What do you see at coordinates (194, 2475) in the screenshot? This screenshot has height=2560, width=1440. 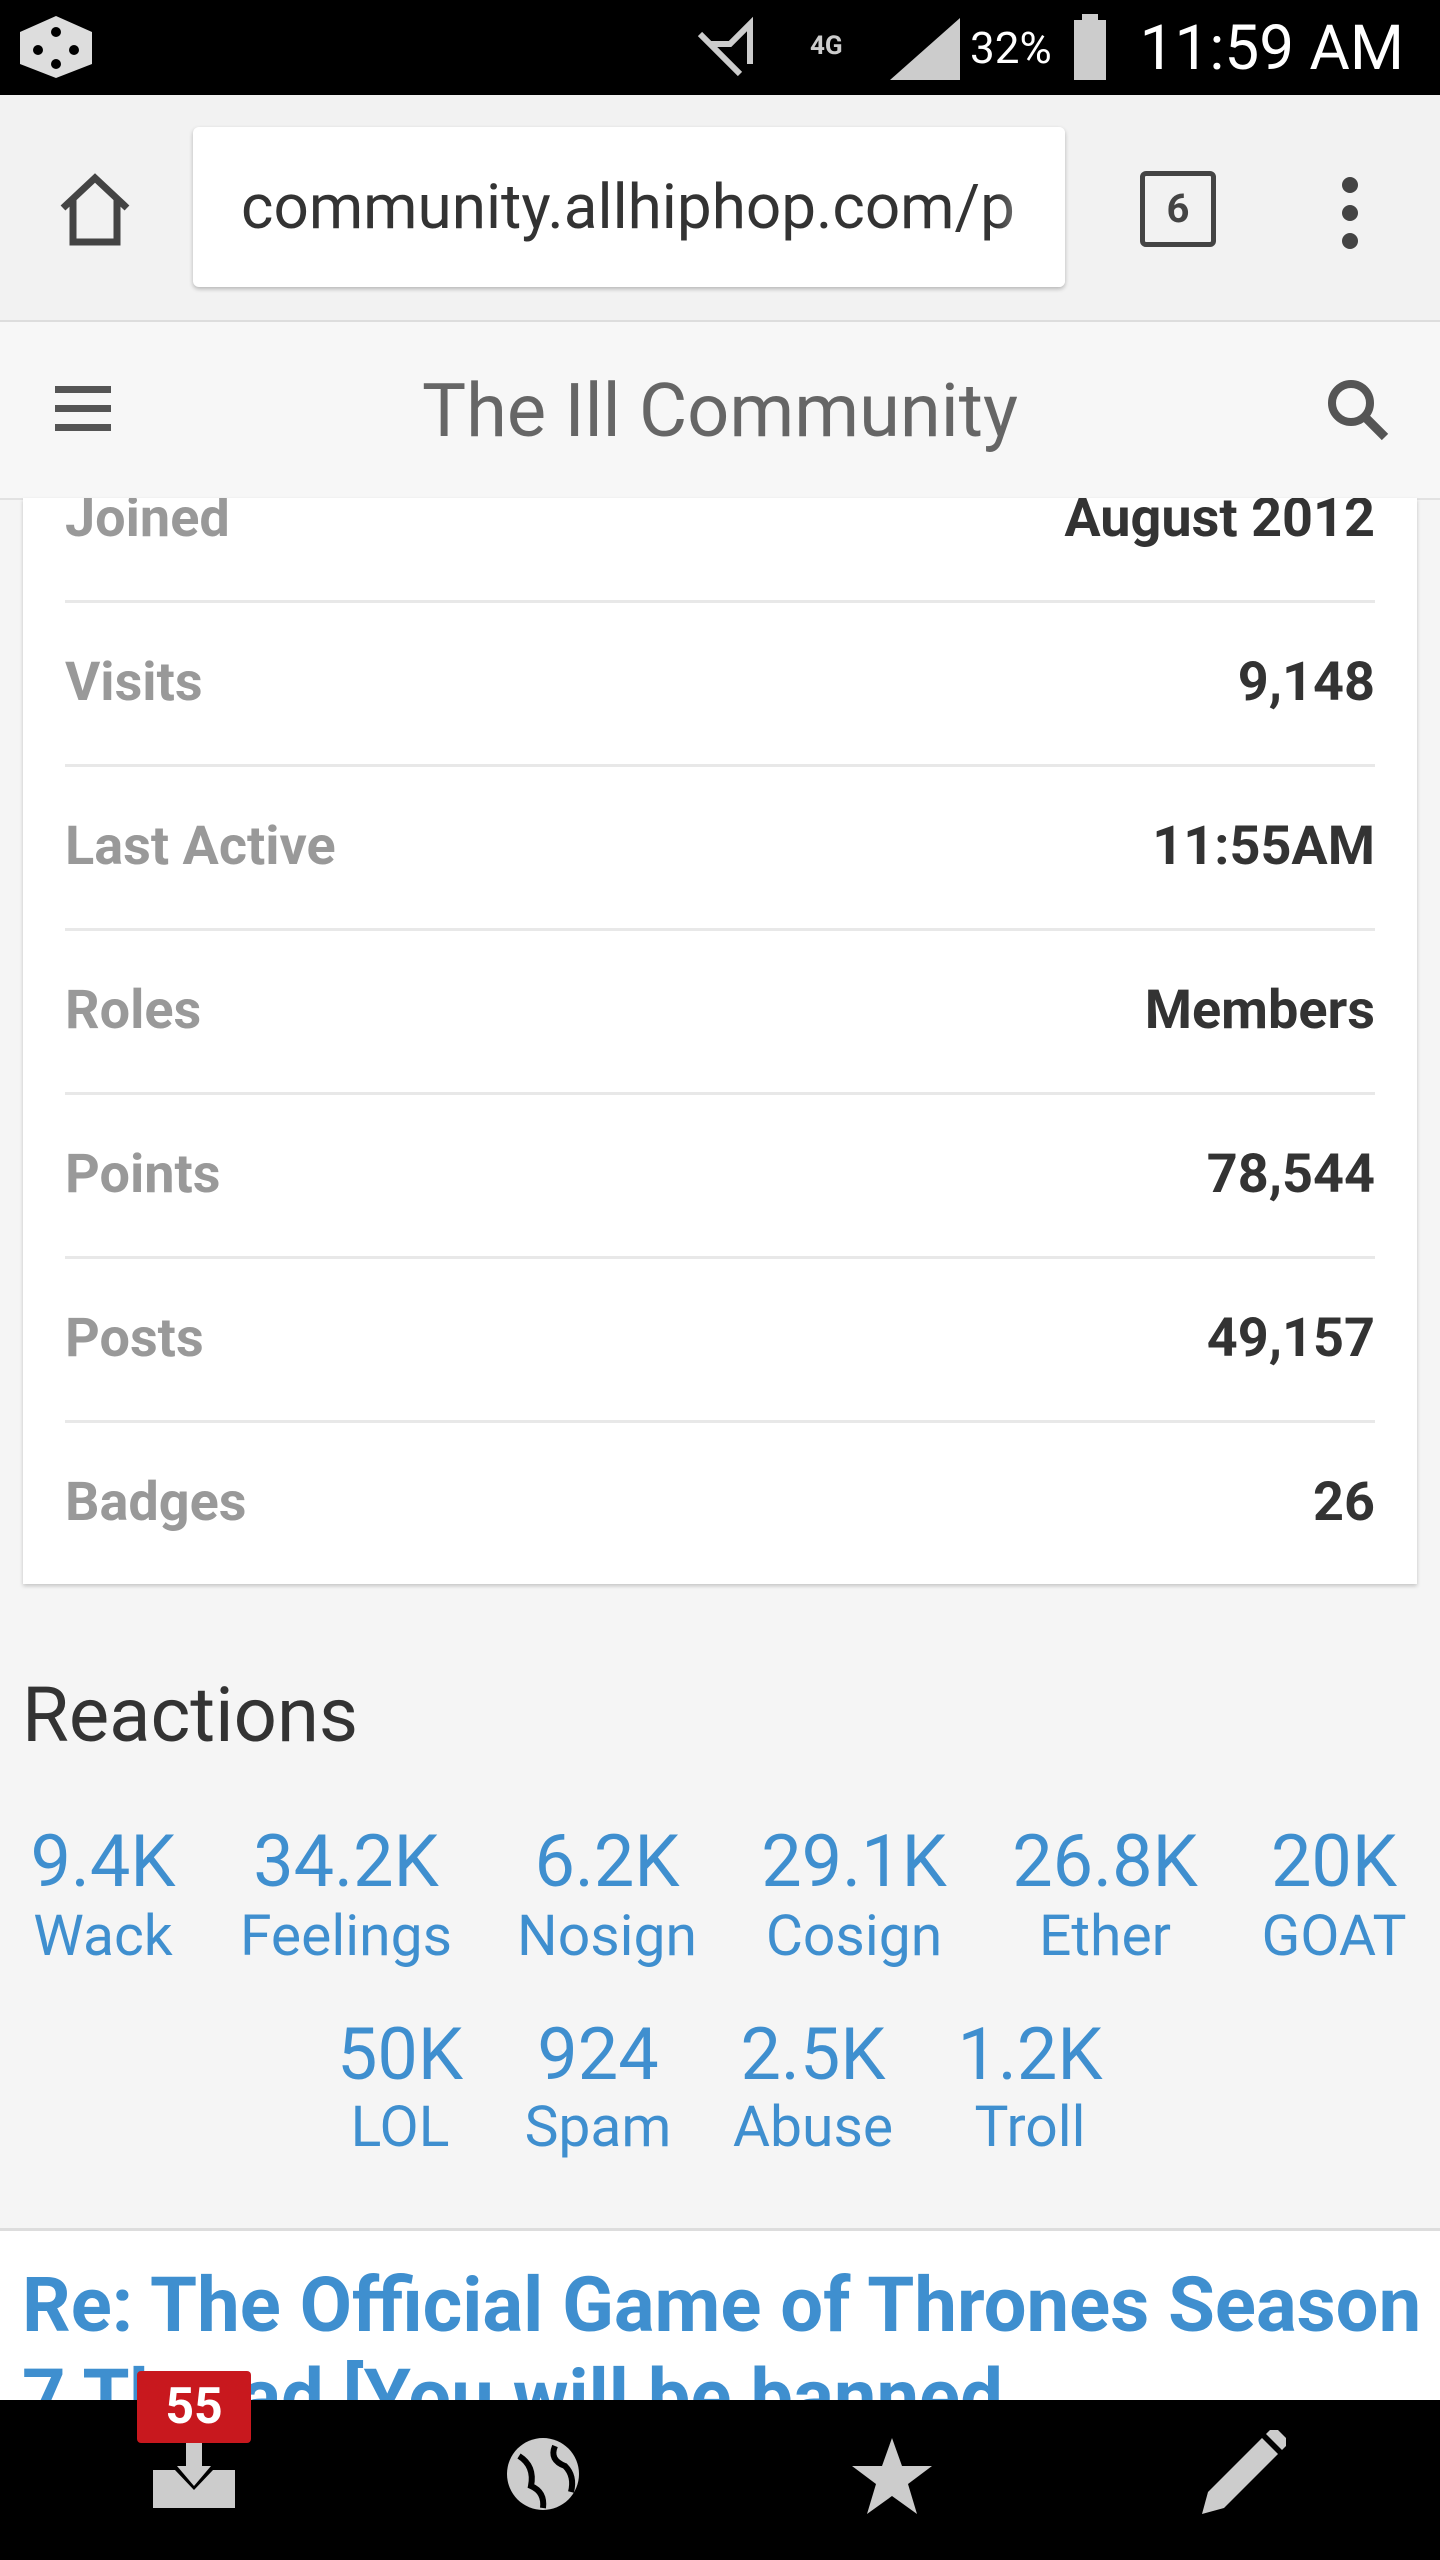 I see `inbox-button` at bounding box center [194, 2475].